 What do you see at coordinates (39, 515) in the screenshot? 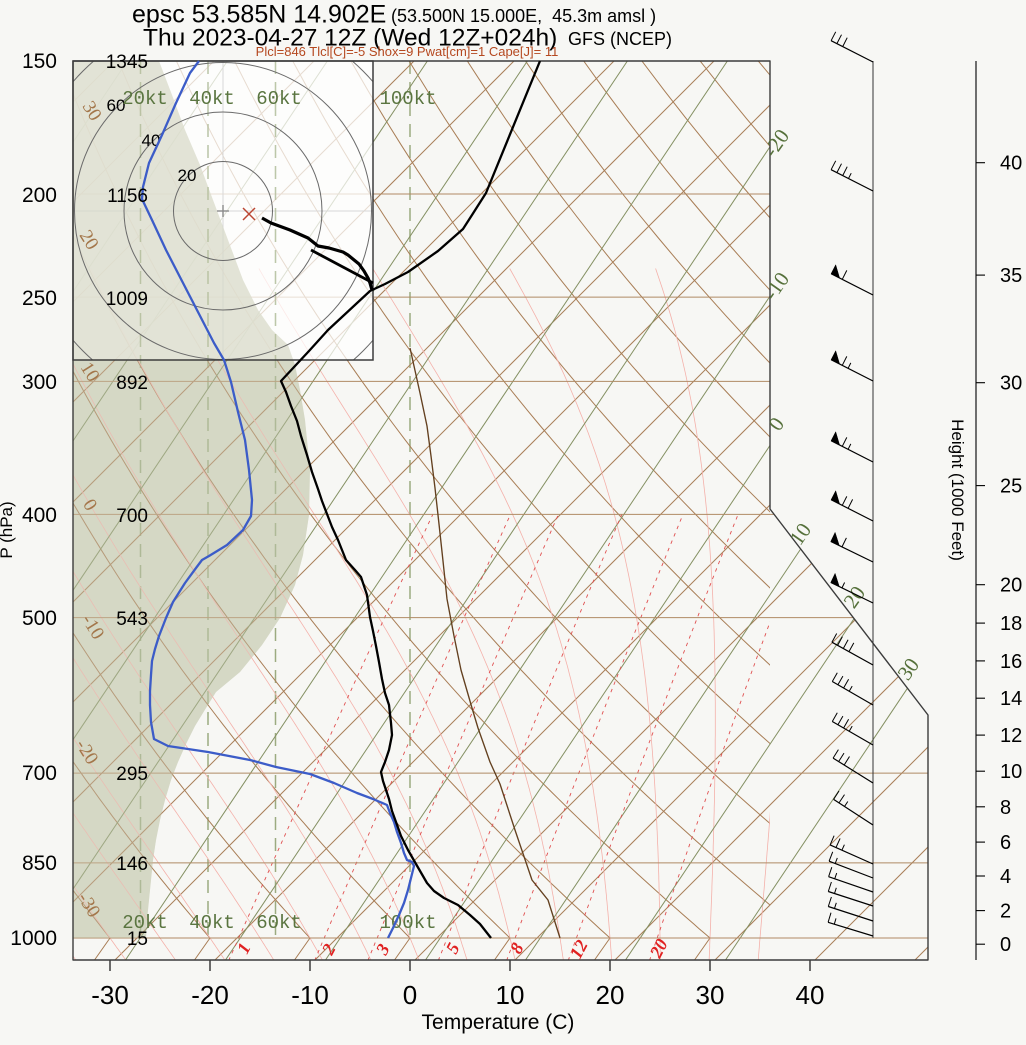
I see `svg-text: 400` at bounding box center [39, 515].